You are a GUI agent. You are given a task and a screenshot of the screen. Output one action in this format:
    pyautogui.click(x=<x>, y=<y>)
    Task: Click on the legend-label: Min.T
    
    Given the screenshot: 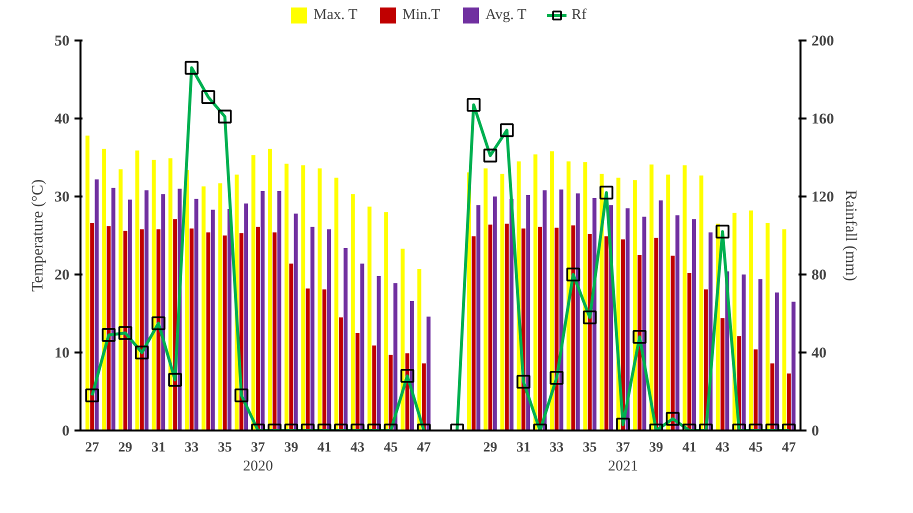 What is the action you would take?
    pyautogui.click(x=421, y=15)
    